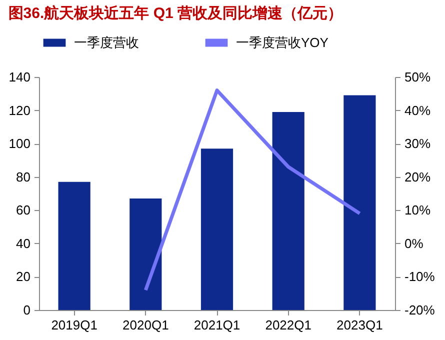 This screenshot has width=445, height=340. What do you see at coordinates (417, 210) in the screenshot?
I see `y2-tick-label: 10%` at bounding box center [417, 210].